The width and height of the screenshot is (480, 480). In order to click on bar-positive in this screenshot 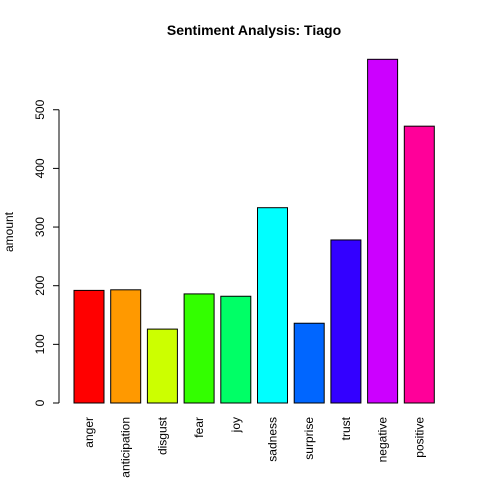, I will do `click(419, 264)`.